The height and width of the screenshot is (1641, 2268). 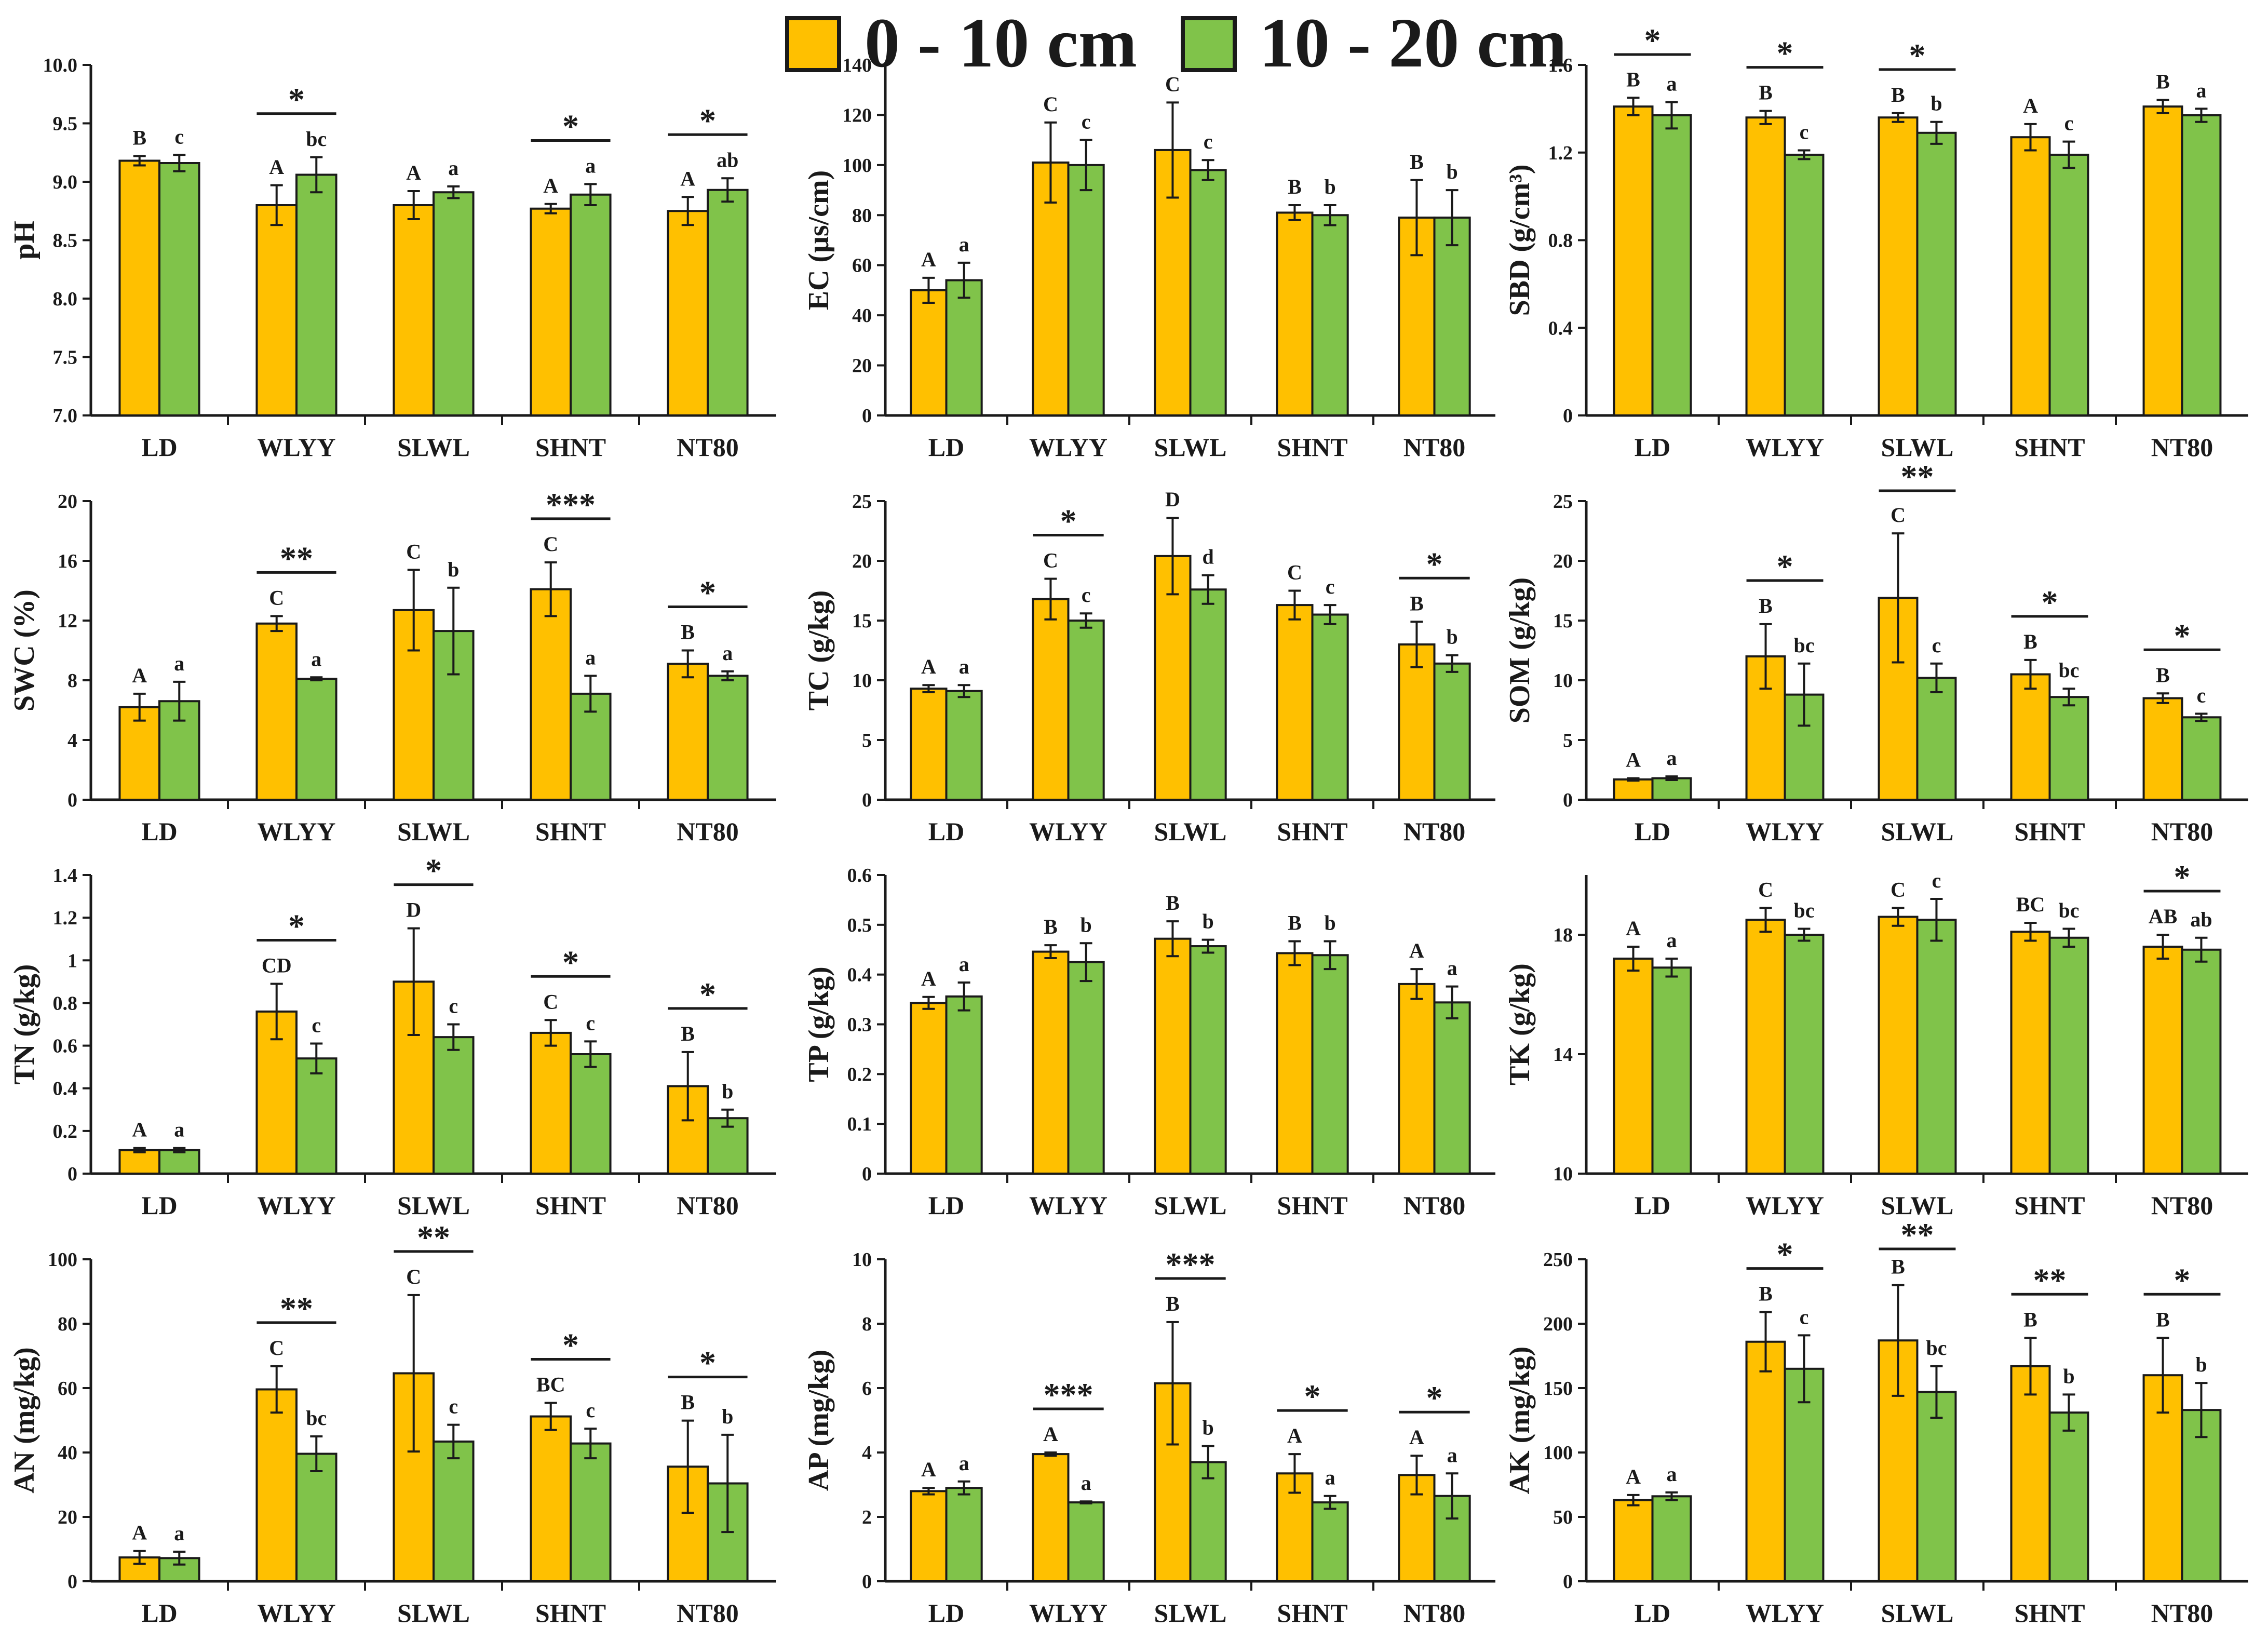 What do you see at coordinates (1312, 1205) in the screenshot?
I see `chart-8-x-tick-label: SHNT` at bounding box center [1312, 1205].